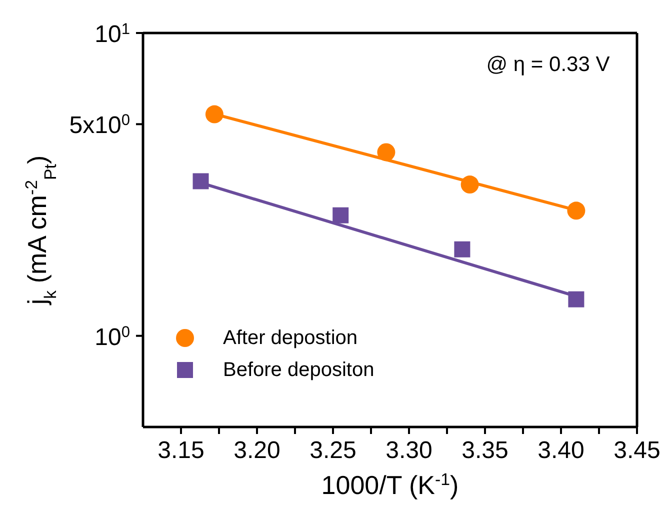  Describe the element at coordinates (99, 126) in the screenshot. I see `y-tick-label: 5x10$^{0}$` at that location.